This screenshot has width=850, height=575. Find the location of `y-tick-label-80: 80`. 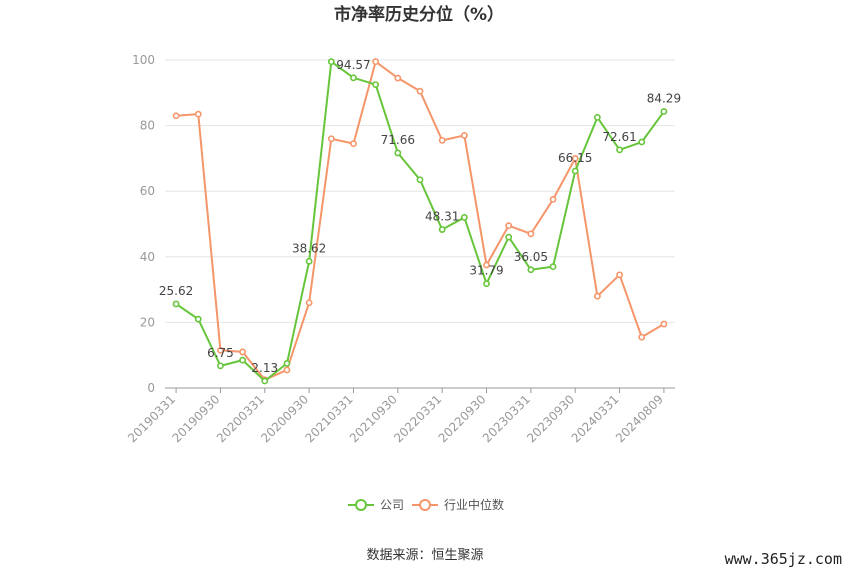

y-tick-label-80: 80 is located at coordinates (147, 126).